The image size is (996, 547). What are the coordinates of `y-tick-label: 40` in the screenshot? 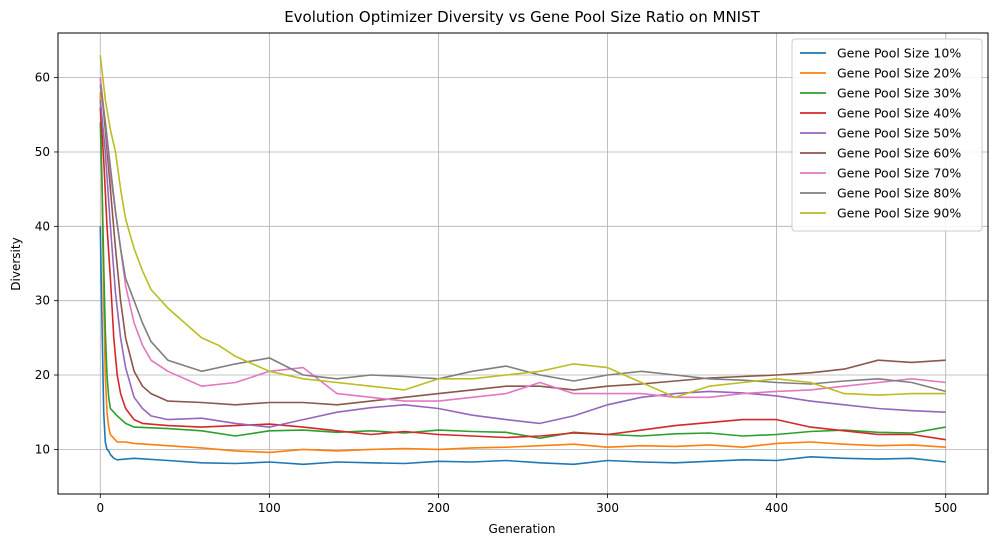 It's located at (42, 226).